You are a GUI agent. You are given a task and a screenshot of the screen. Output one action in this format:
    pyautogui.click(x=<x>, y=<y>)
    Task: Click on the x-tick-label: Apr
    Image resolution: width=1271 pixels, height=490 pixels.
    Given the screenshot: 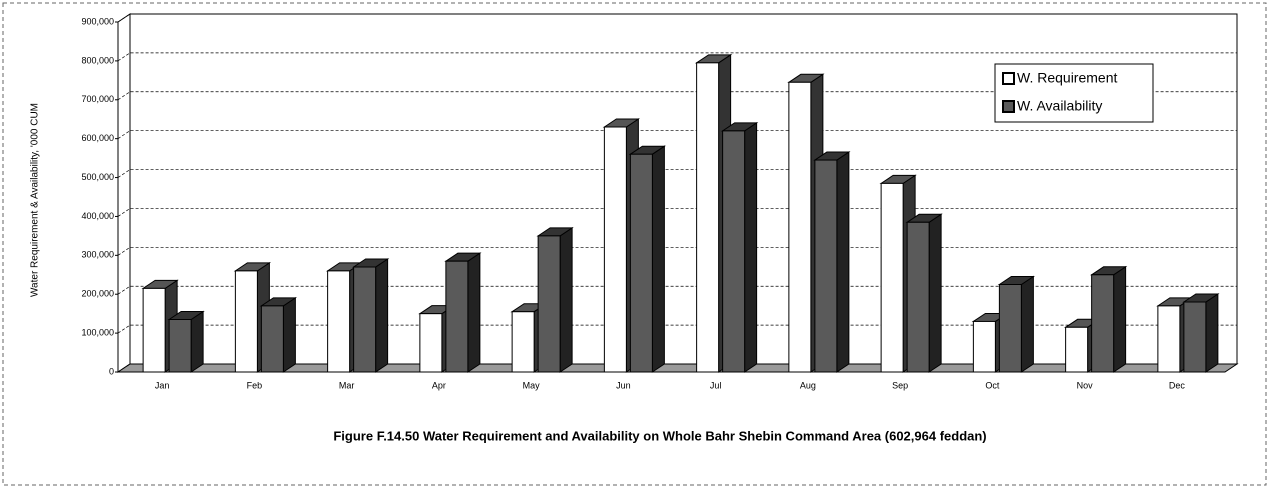 What is the action you would take?
    pyautogui.click(x=439, y=385)
    